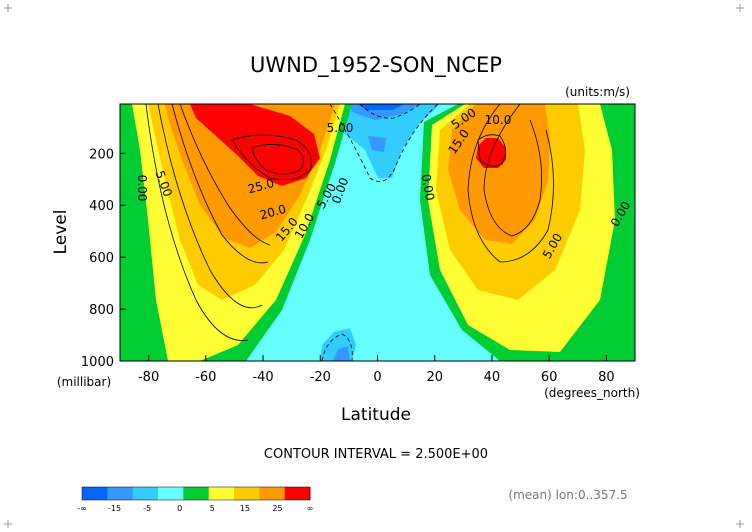 Image resolution: width=752 pixels, height=532 pixels. Describe the element at coordinates (212, 508) in the screenshot. I see `color-key-label: 5` at that location.